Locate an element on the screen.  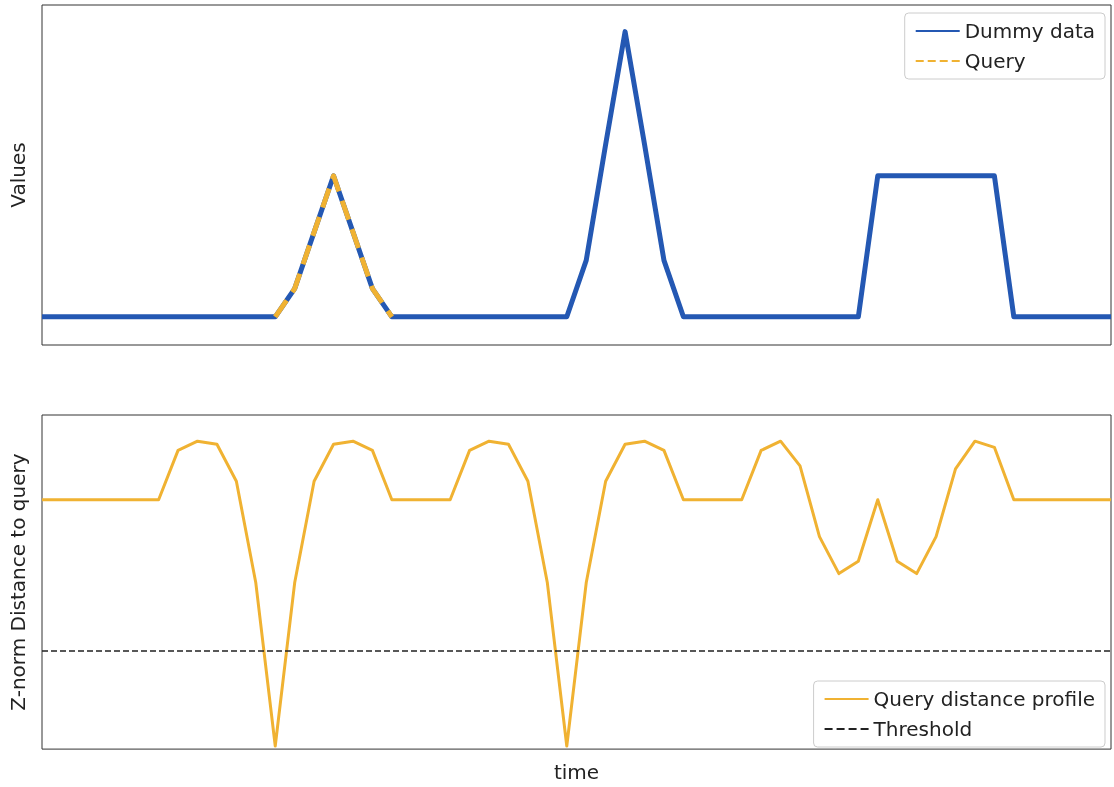
y-axis-title: Values is located at coordinates (18, 175).